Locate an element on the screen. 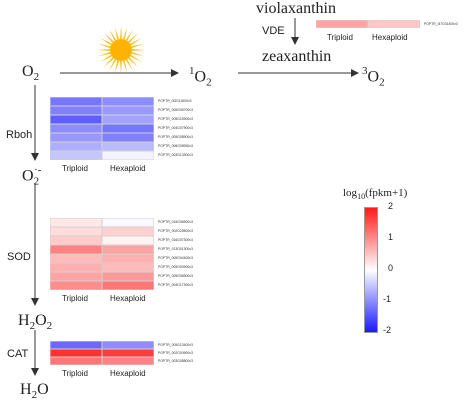 This screenshot has height=404, width=474. legend-colorbar is located at coordinates (371, 270).